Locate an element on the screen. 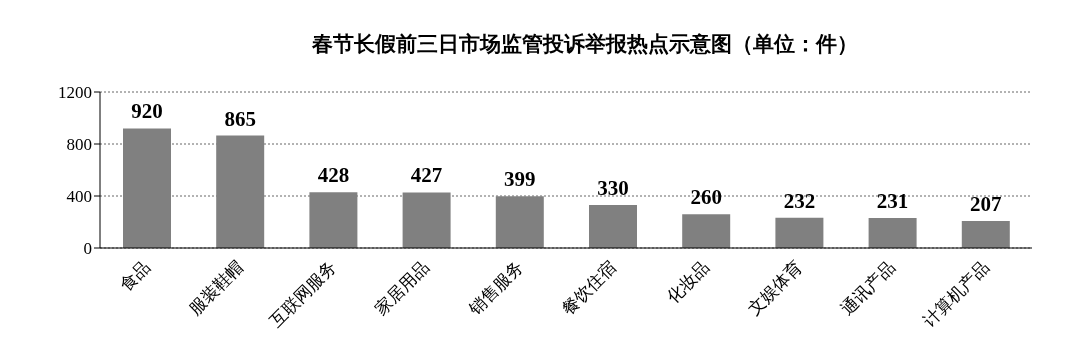 This screenshot has height=346, width=1080. data-label: 232 is located at coordinates (799, 200).